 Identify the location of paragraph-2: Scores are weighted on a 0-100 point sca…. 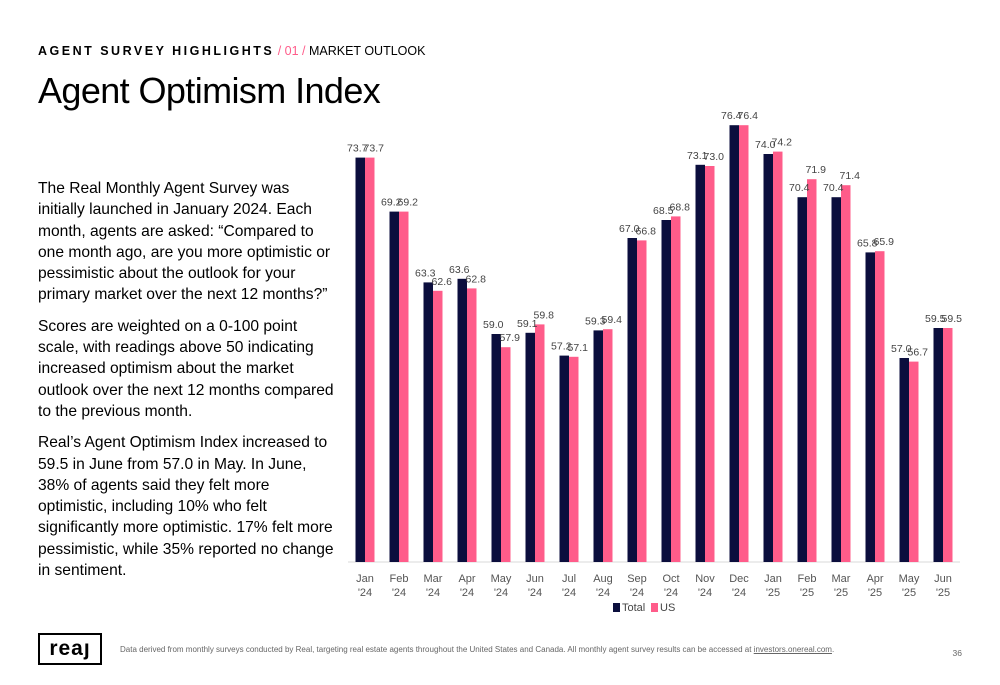
(186, 368).